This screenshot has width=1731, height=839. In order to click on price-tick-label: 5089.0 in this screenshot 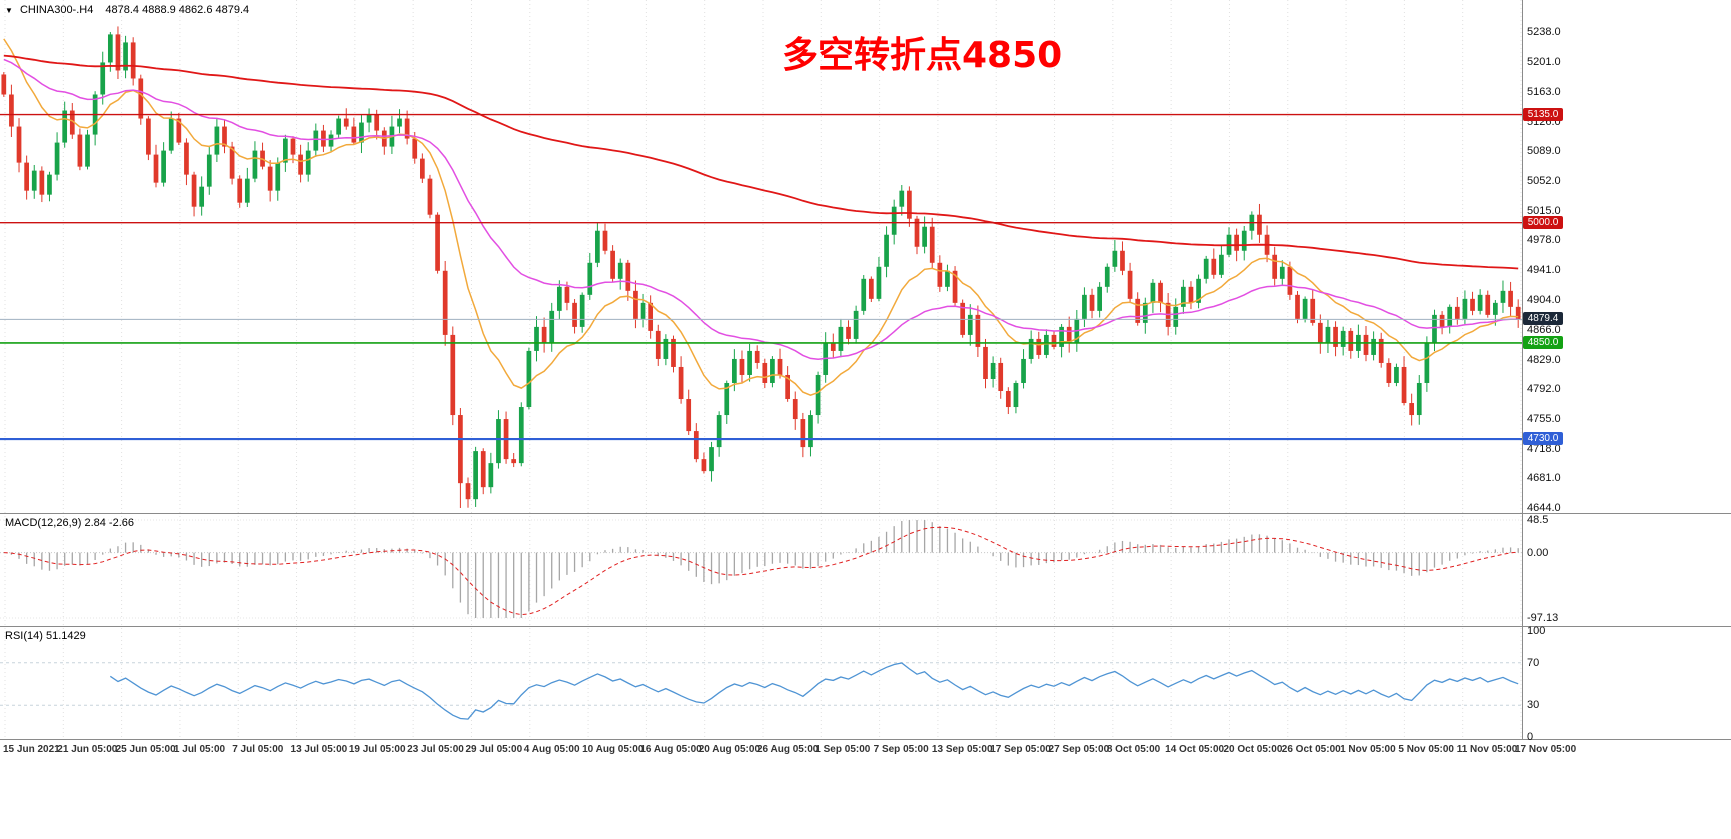, I will do `click(1544, 151)`.